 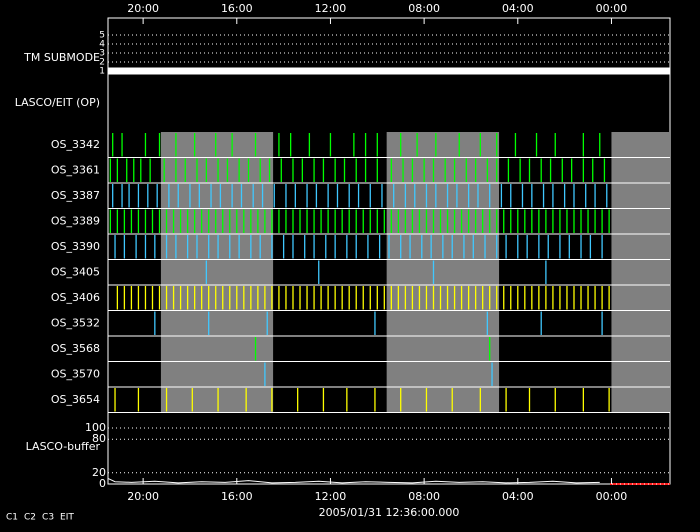 I want to click on row-label: OS_3387, so click(x=75, y=195).